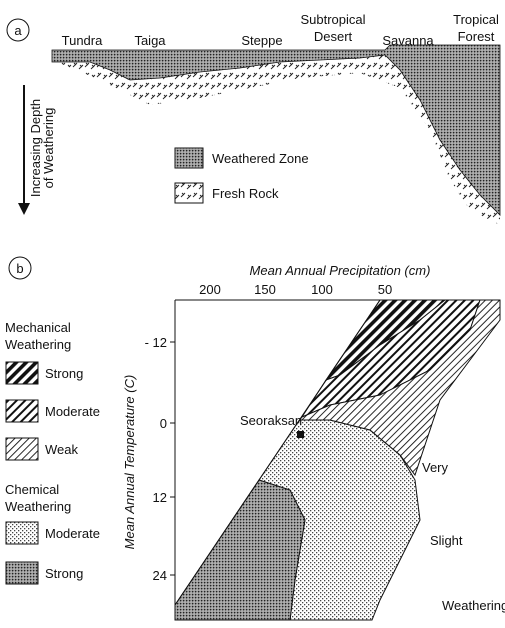 The width and height of the screenshot is (505, 628). What do you see at coordinates (48, 148) in the screenshot?
I see `axis-label: of Weathering` at bounding box center [48, 148].